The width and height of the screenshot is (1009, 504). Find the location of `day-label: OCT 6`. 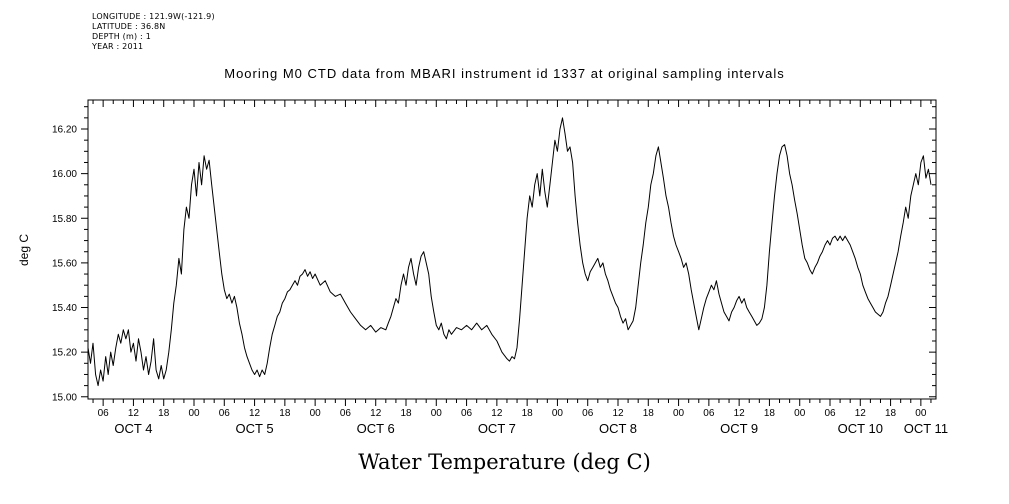

day-label: OCT 6 is located at coordinates (376, 428).